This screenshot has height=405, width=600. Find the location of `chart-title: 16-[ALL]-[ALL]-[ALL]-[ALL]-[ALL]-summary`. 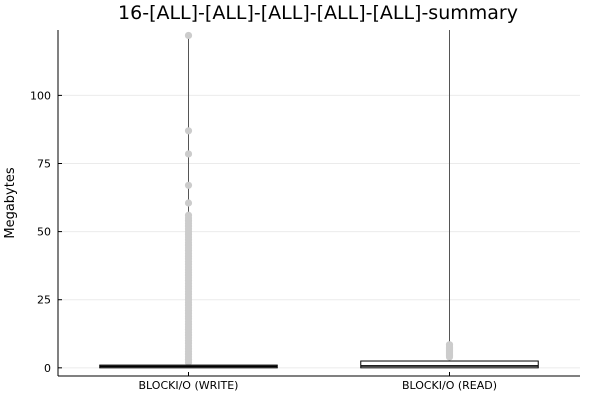

chart-title: 16-[ALL]-[ALL]-[ALL]-[ALL]-[ALL]-summary is located at coordinates (318, 13).